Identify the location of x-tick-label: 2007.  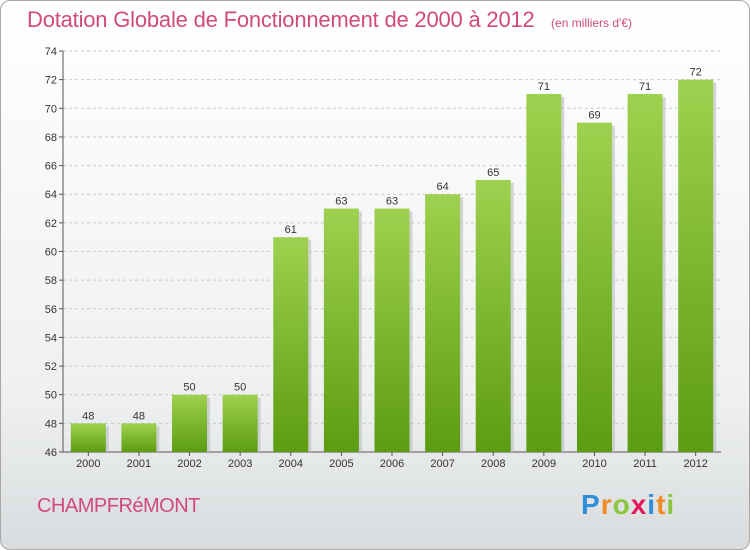
(442, 464).